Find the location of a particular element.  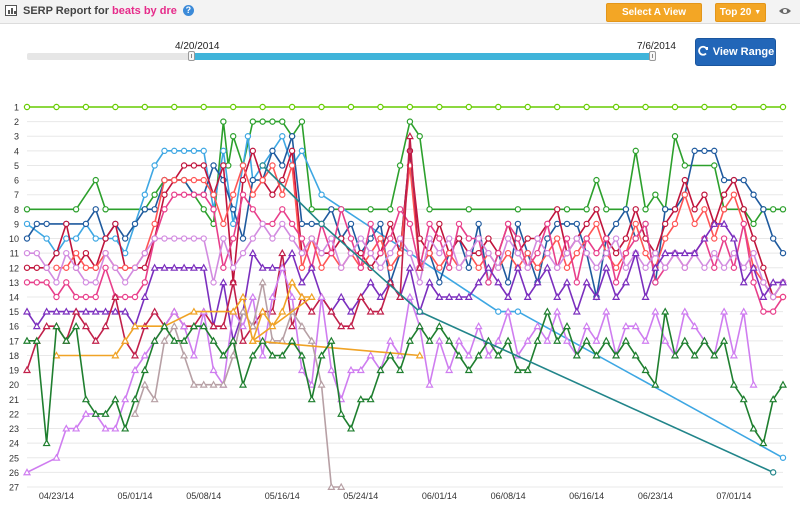

view-range-label: View Range is located at coordinates (743, 52).